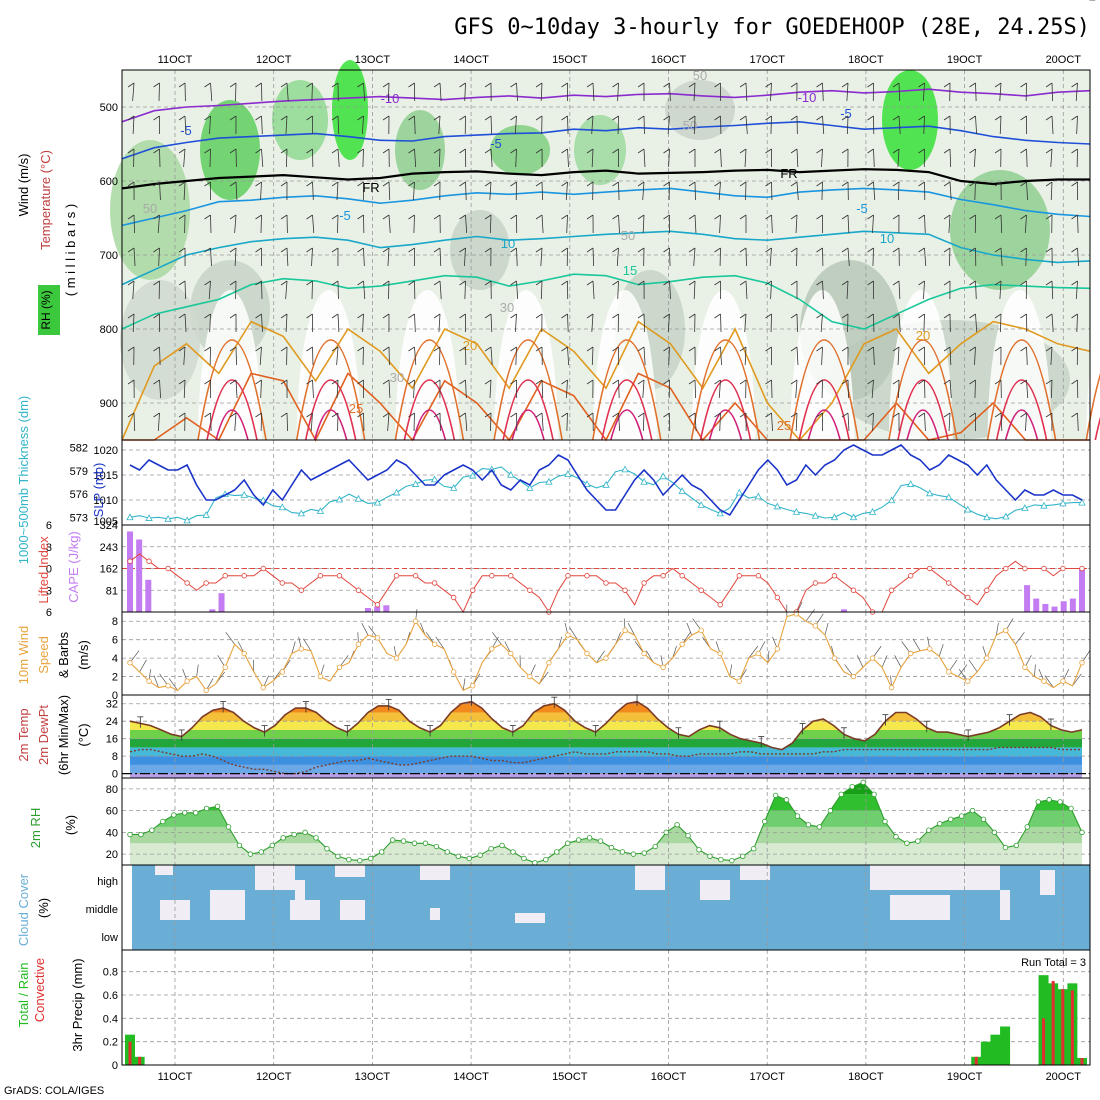 Image resolution: width=1100 pixels, height=1100 pixels. What do you see at coordinates (230, 150) in the screenshot?
I see `rh-contour-fill` at bounding box center [230, 150].